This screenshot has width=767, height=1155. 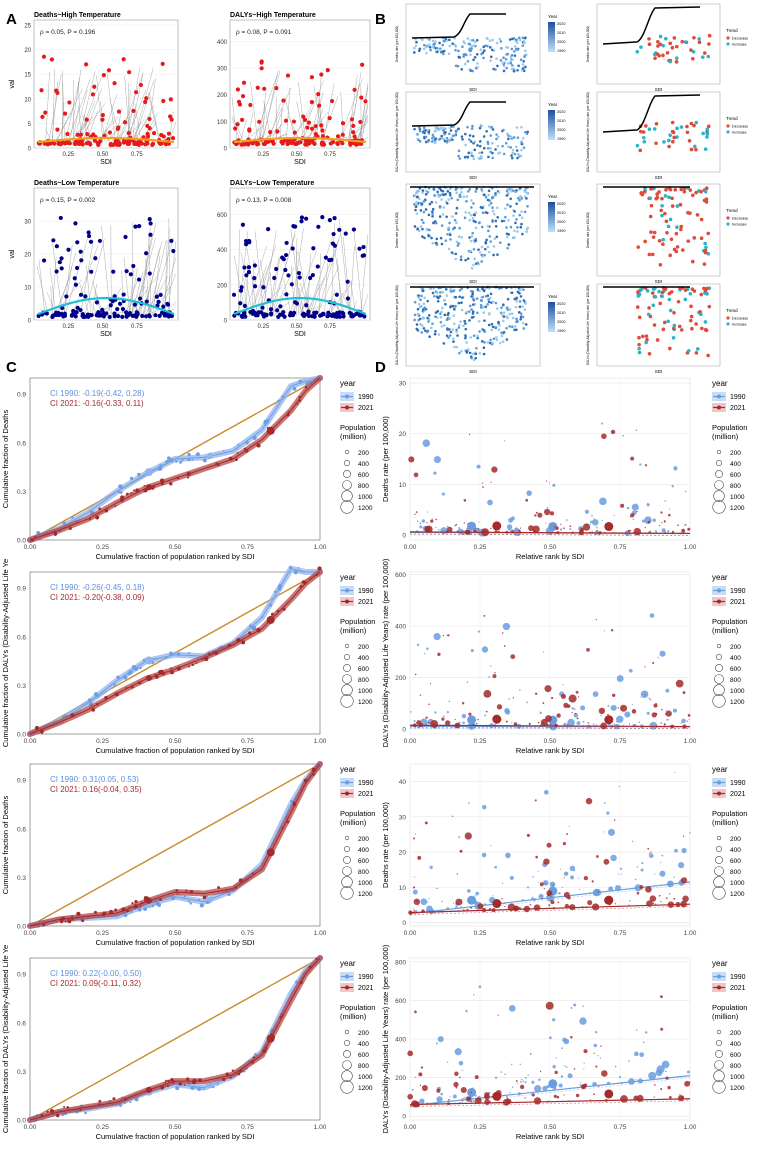 I want to click on panel-a-title: Deaths~High Temperature, so click(x=77, y=15).